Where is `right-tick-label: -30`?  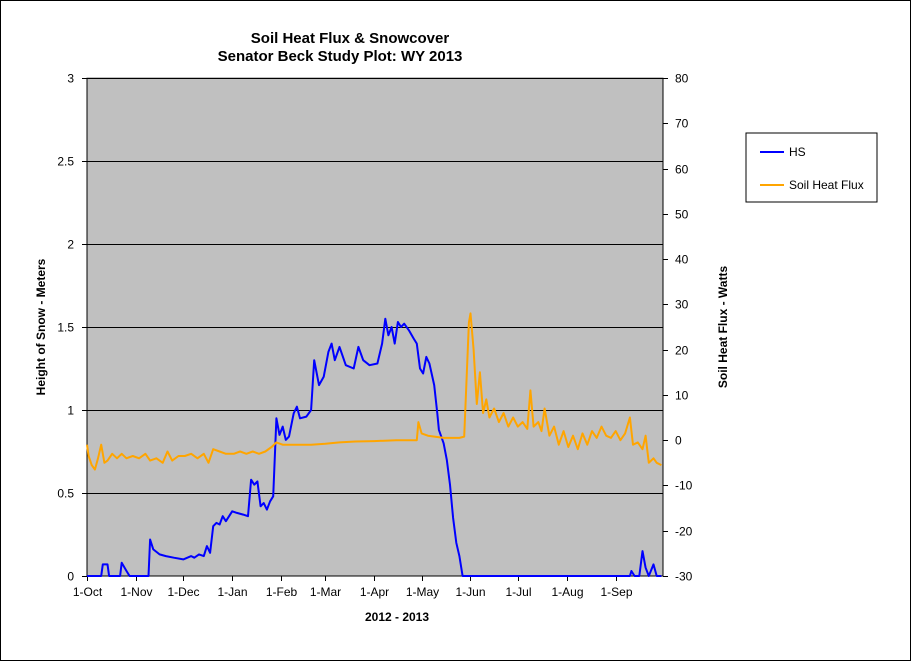
right-tick-label: -30 is located at coordinates (684, 577).